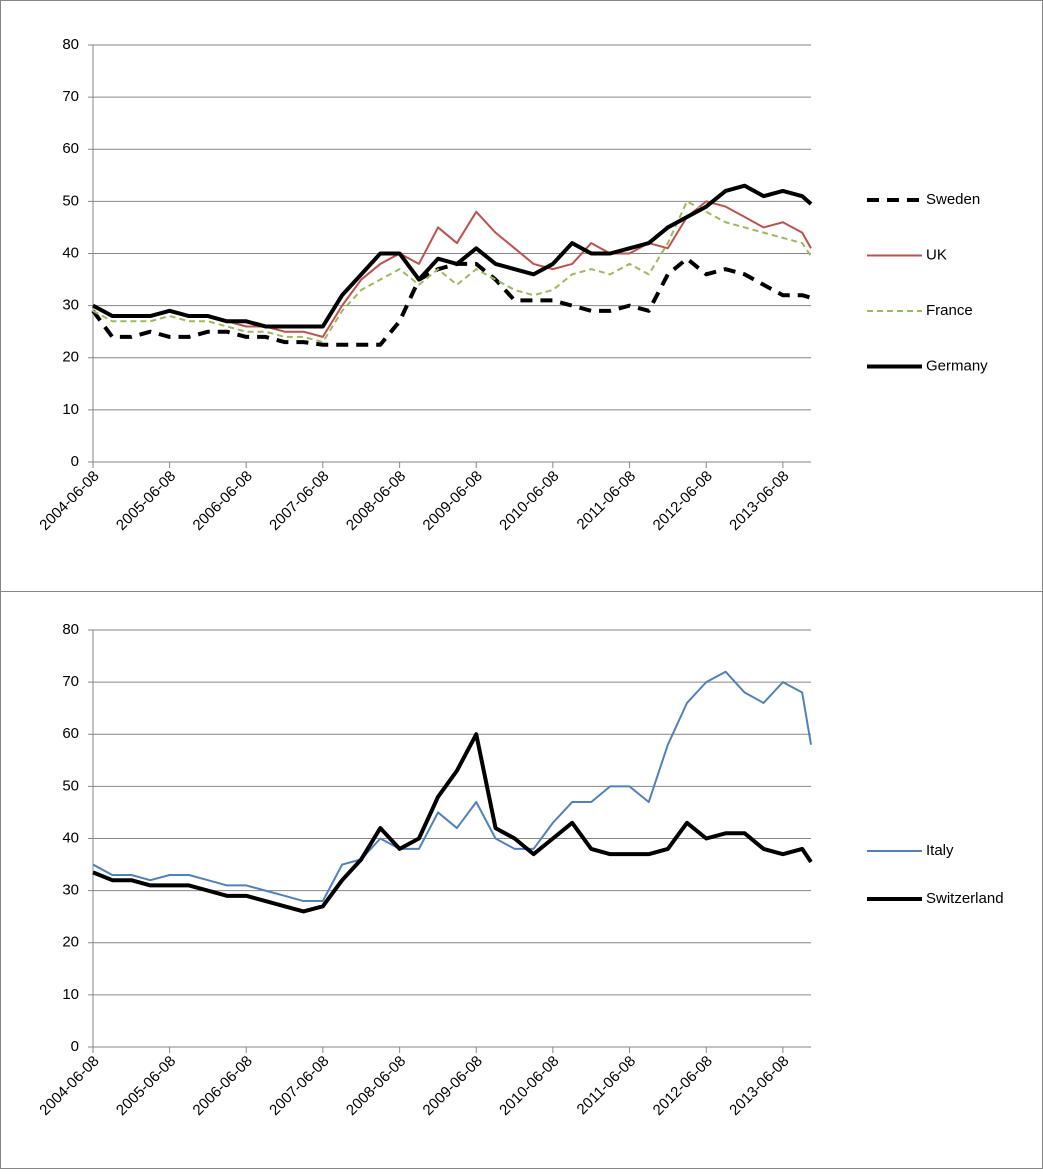  I want to click on legend-label: Germany, so click(957, 365).